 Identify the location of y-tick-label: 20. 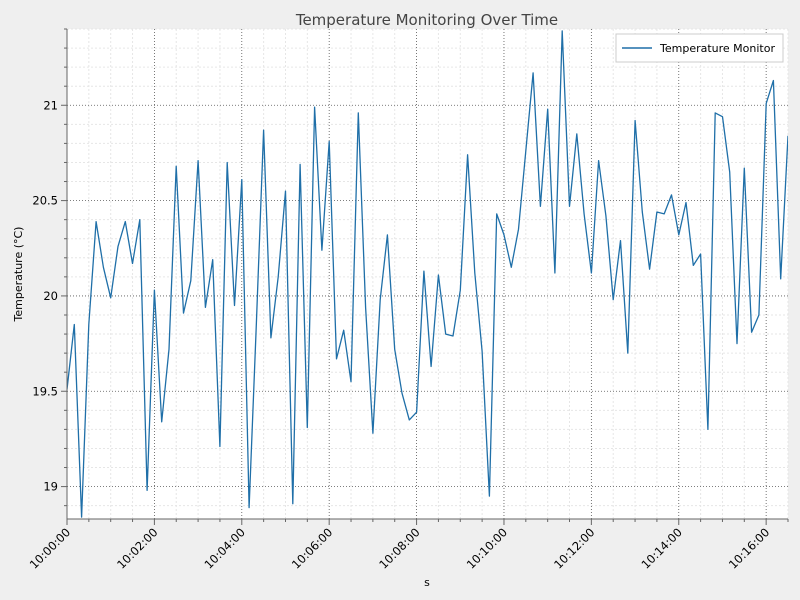
(50, 296).